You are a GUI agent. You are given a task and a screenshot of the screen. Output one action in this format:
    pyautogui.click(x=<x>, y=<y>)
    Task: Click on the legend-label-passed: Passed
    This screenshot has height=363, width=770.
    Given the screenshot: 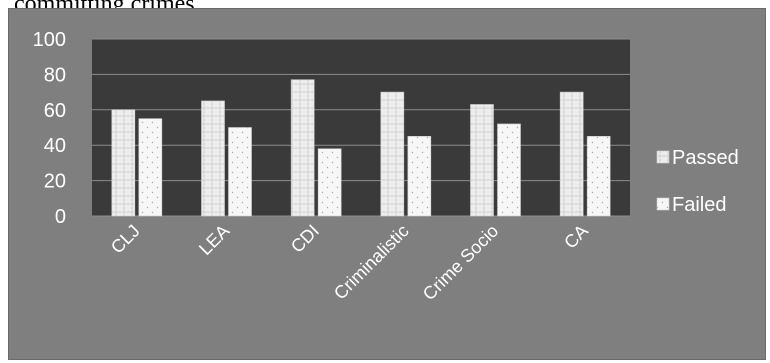 What is the action you would take?
    pyautogui.click(x=705, y=158)
    